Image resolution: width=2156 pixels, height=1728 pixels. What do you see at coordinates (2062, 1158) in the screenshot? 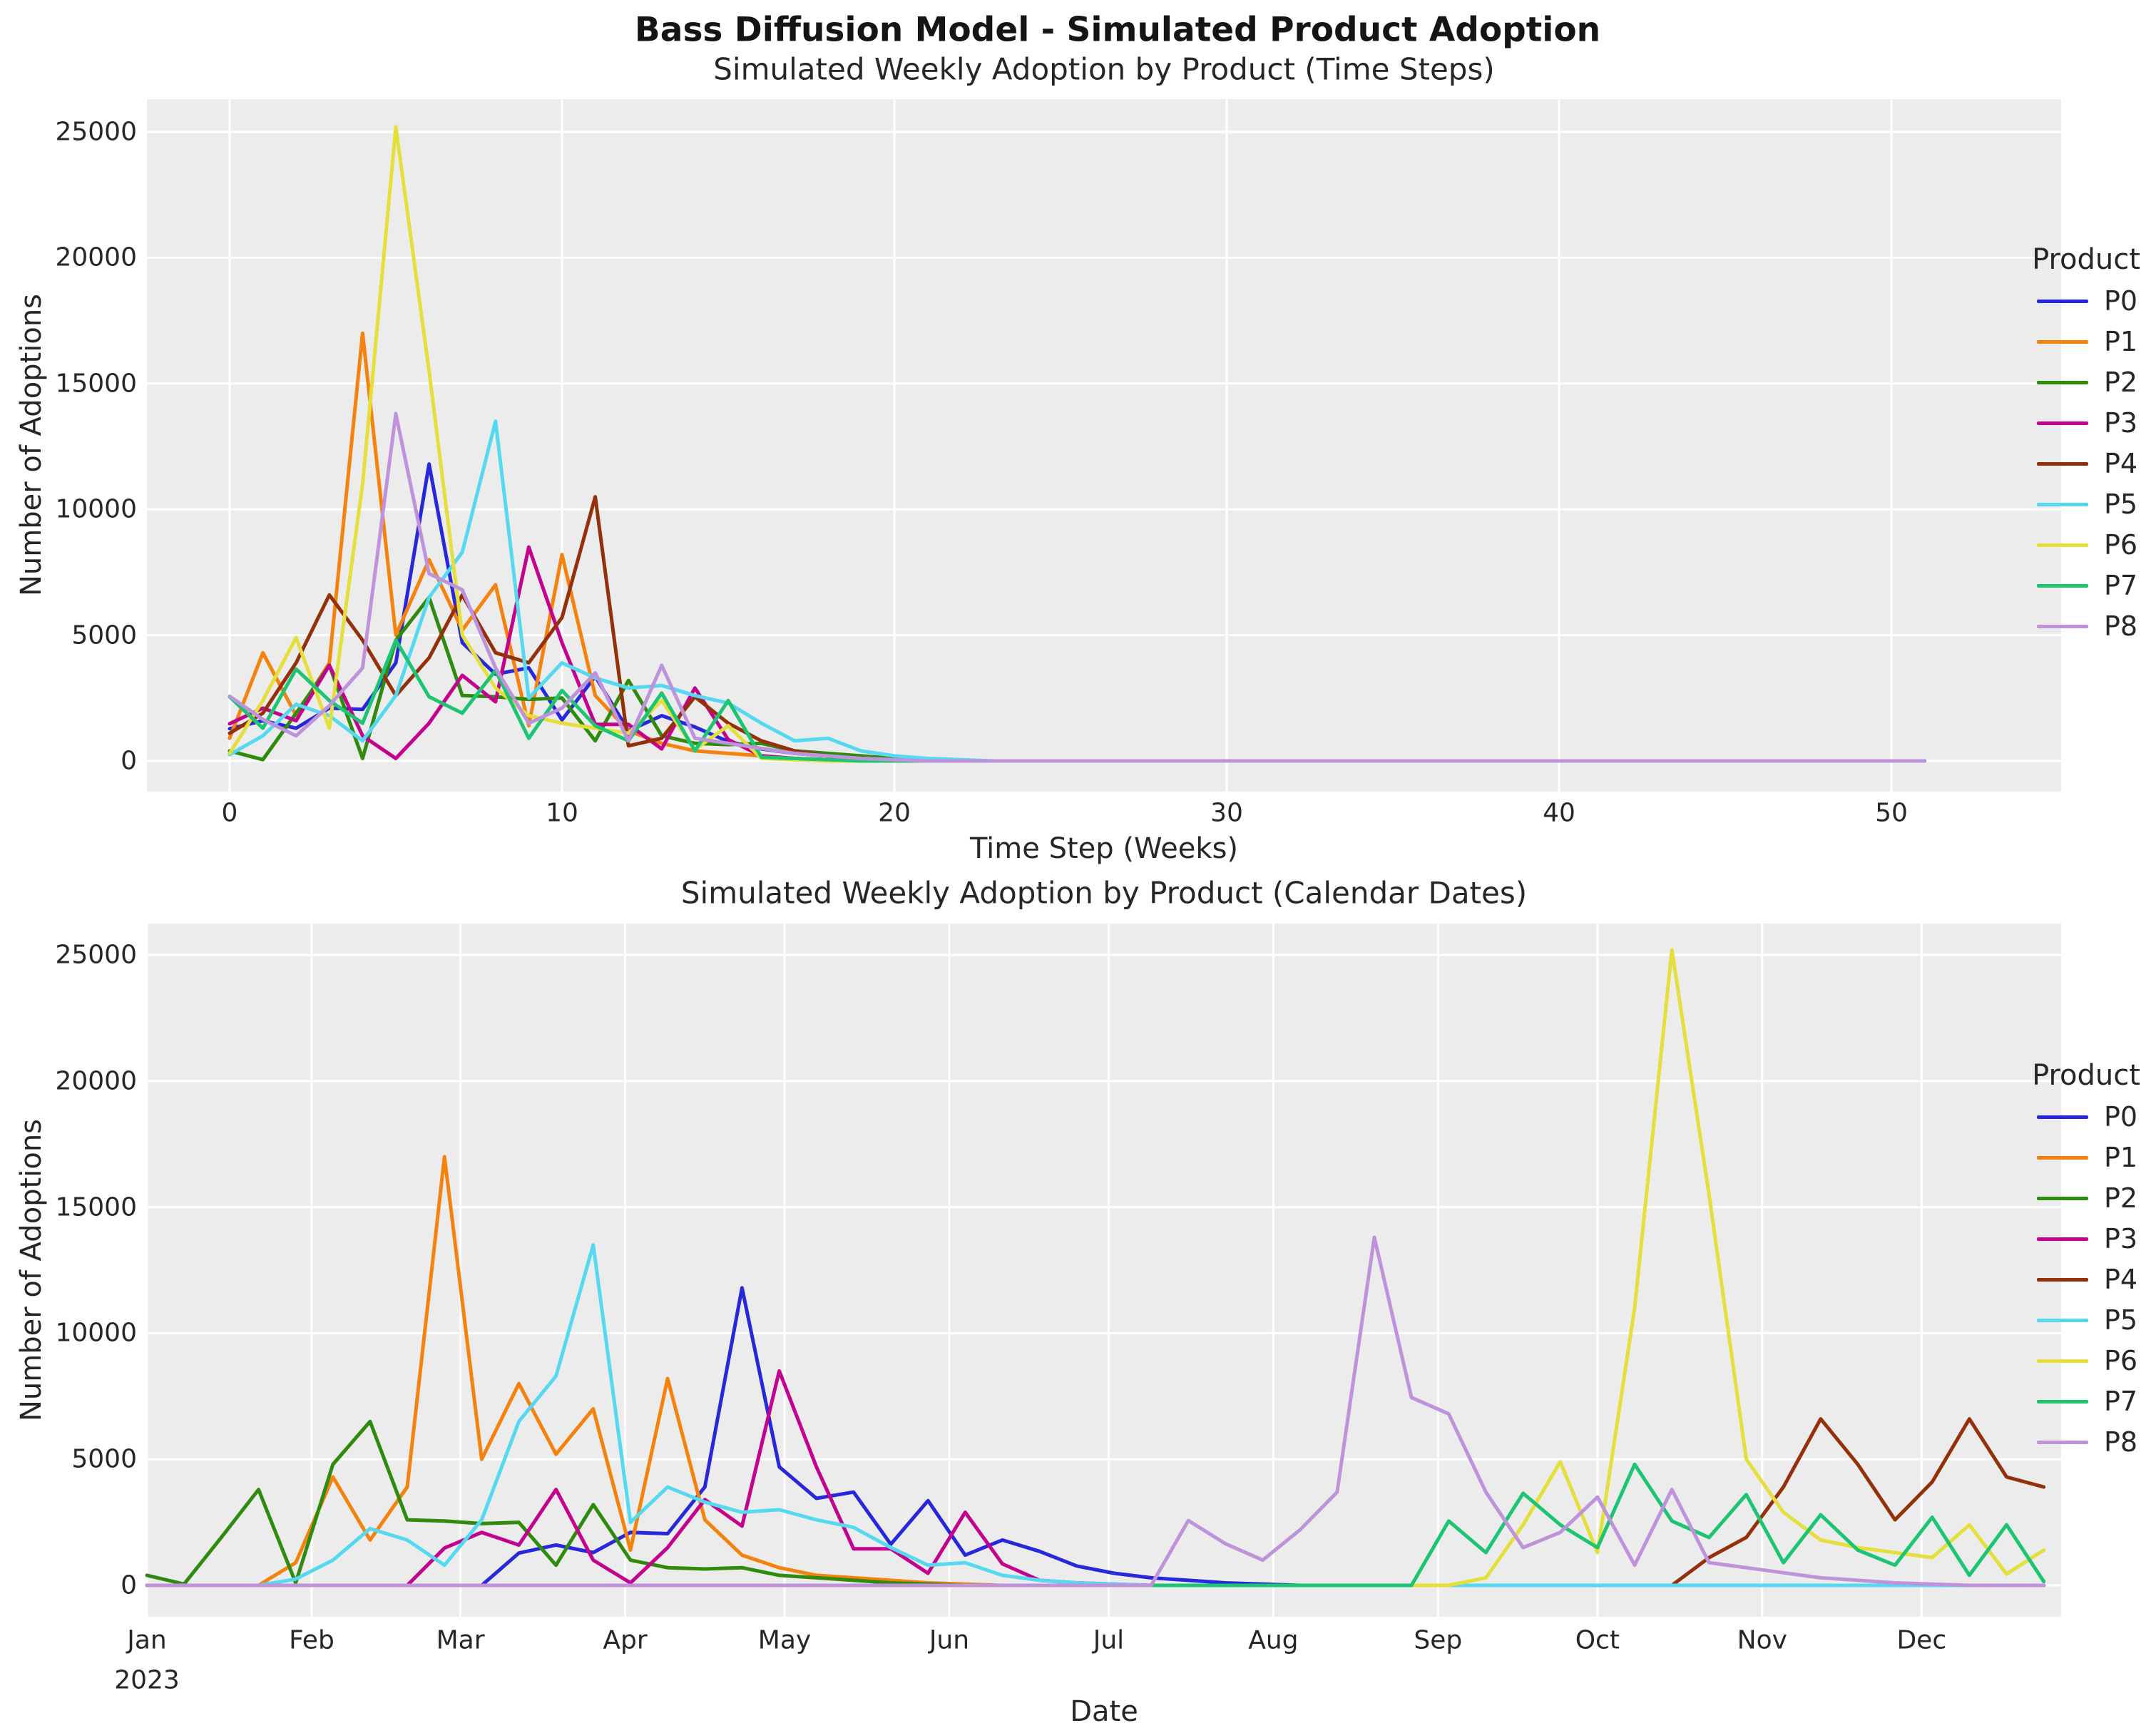
I see `bottom-legend-swatch-P1` at bounding box center [2062, 1158].